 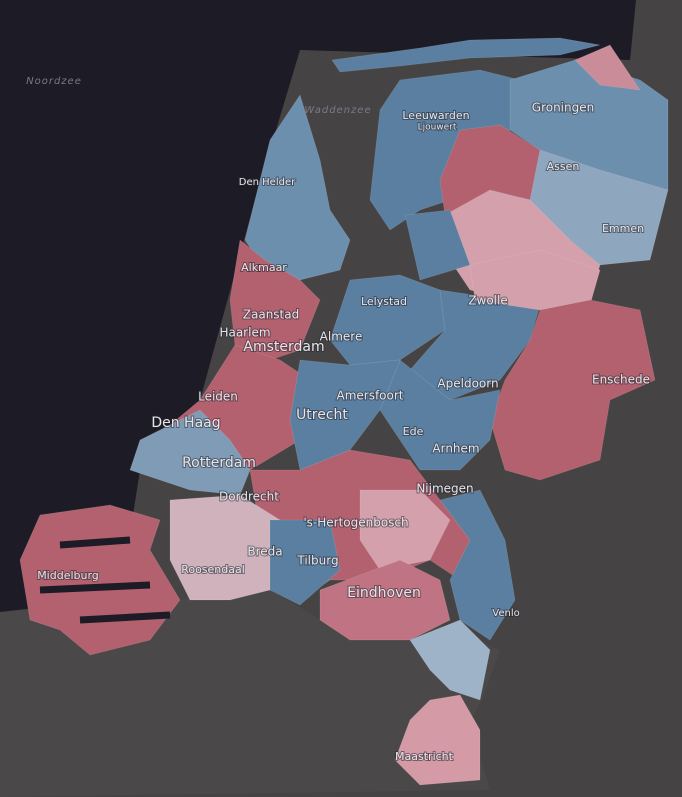 What do you see at coordinates (437, 128) in the screenshot?
I see `place-label: Ljouwert` at bounding box center [437, 128].